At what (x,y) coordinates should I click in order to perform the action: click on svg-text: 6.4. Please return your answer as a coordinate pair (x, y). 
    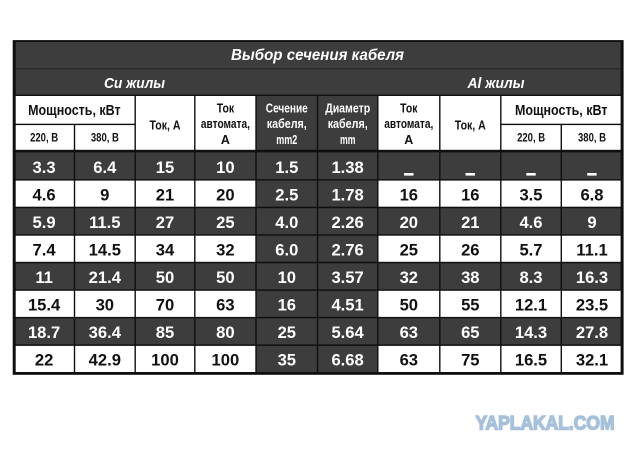
    Looking at the image, I should click on (105, 167).